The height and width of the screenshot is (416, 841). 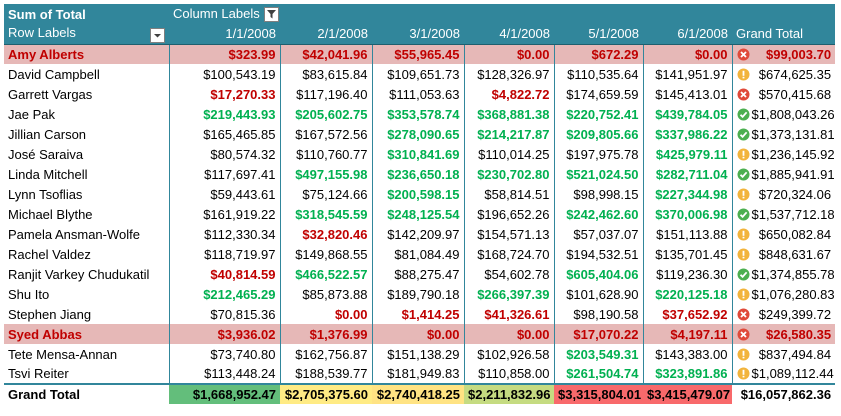 I want to click on value-cell: $85,873.88, so click(x=326, y=294).